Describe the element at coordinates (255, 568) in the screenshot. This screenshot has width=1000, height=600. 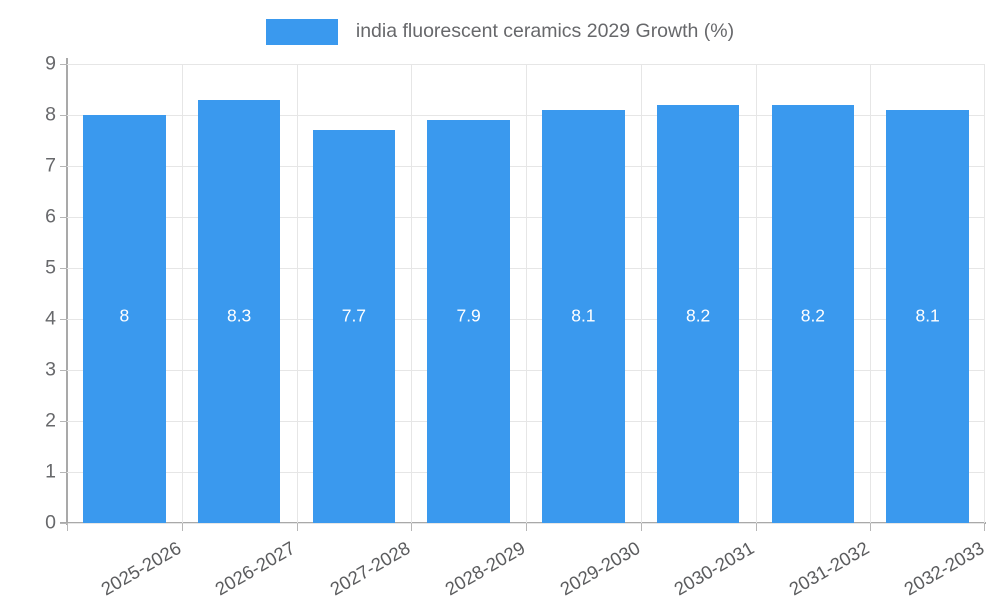
I see `x-axis-tick-label: 2026-2027` at that location.